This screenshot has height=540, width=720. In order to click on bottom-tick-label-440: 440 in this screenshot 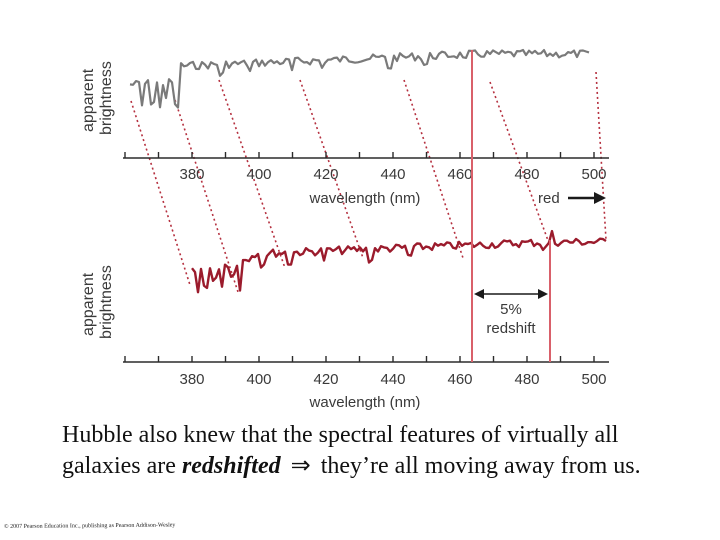, I will do `click(392, 379)`.